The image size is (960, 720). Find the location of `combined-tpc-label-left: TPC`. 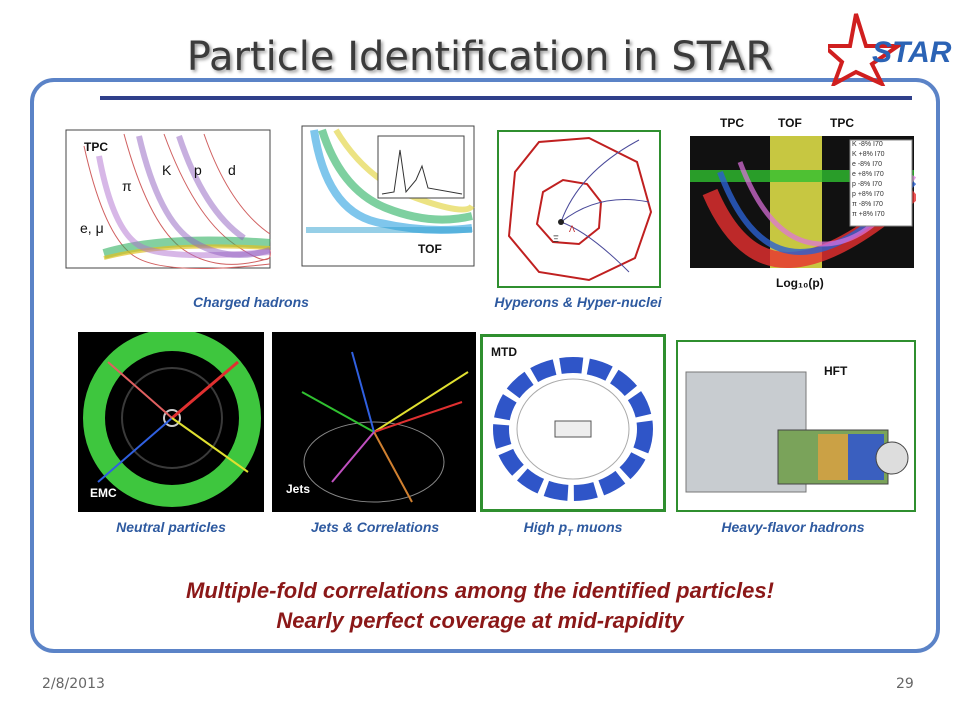

combined-tpc-label-left: TPC is located at coordinates (732, 123).